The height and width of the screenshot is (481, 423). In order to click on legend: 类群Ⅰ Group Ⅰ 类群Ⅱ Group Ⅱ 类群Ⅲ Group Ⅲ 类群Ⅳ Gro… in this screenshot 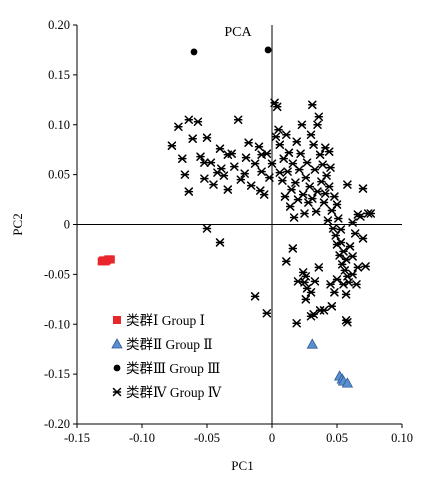, I will do `click(166, 356)`.